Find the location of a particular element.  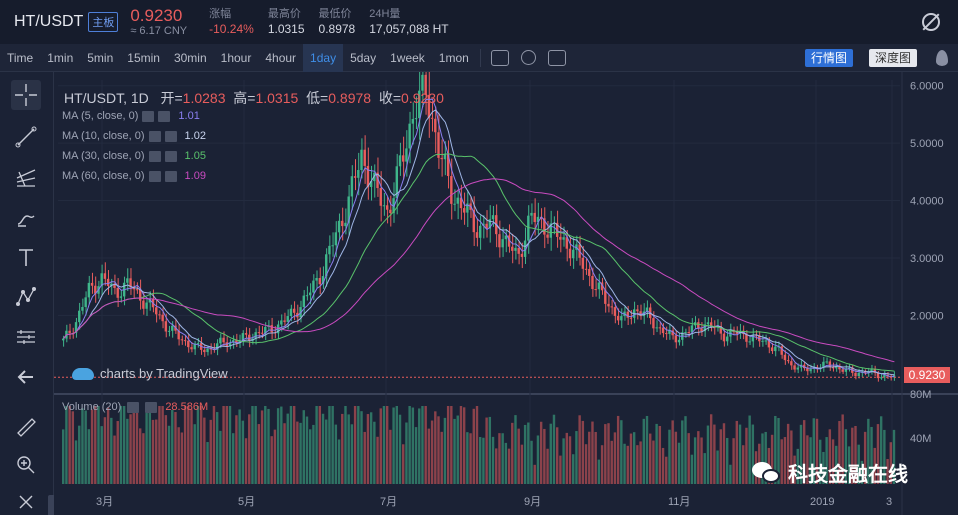

tf-1mon: 1mon is located at coordinates (453, 57).